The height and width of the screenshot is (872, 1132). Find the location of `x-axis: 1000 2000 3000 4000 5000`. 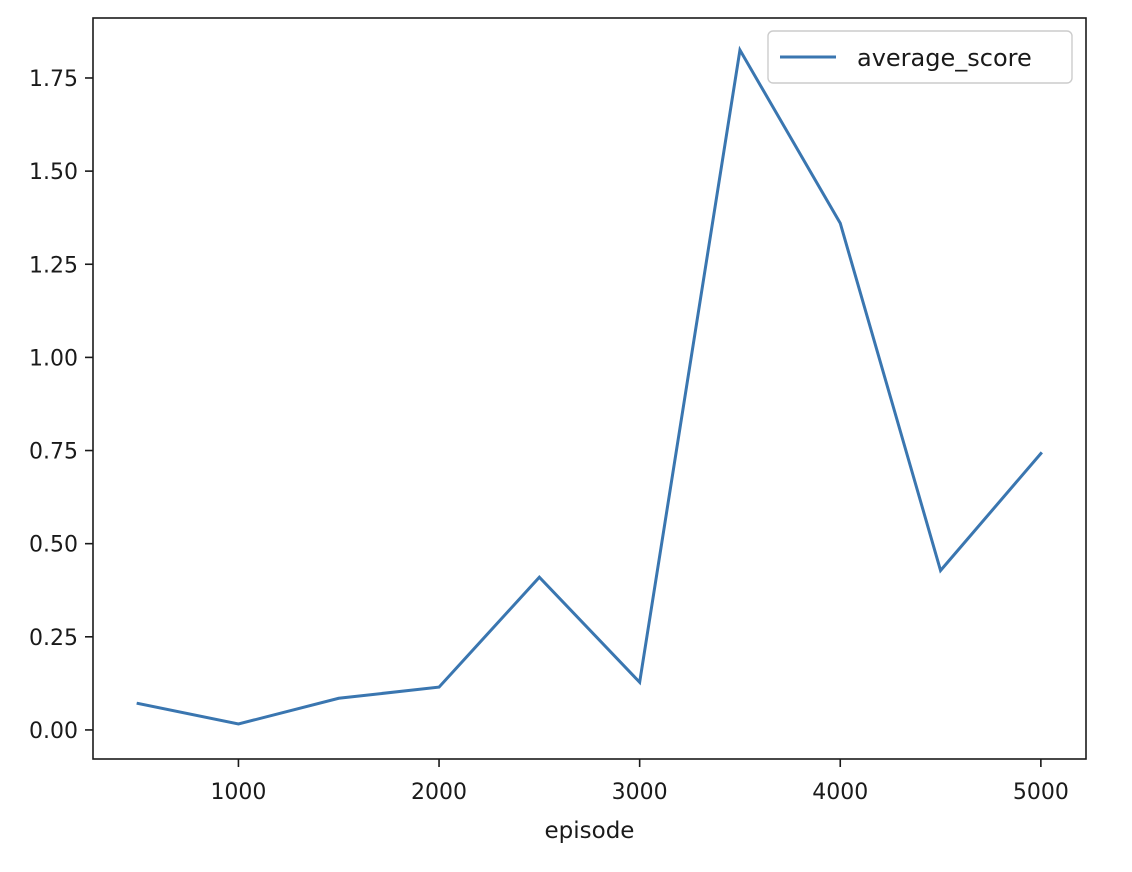

x-axis: 1000 2000 3000 4000 5000 is located at coordinates (639, 782).